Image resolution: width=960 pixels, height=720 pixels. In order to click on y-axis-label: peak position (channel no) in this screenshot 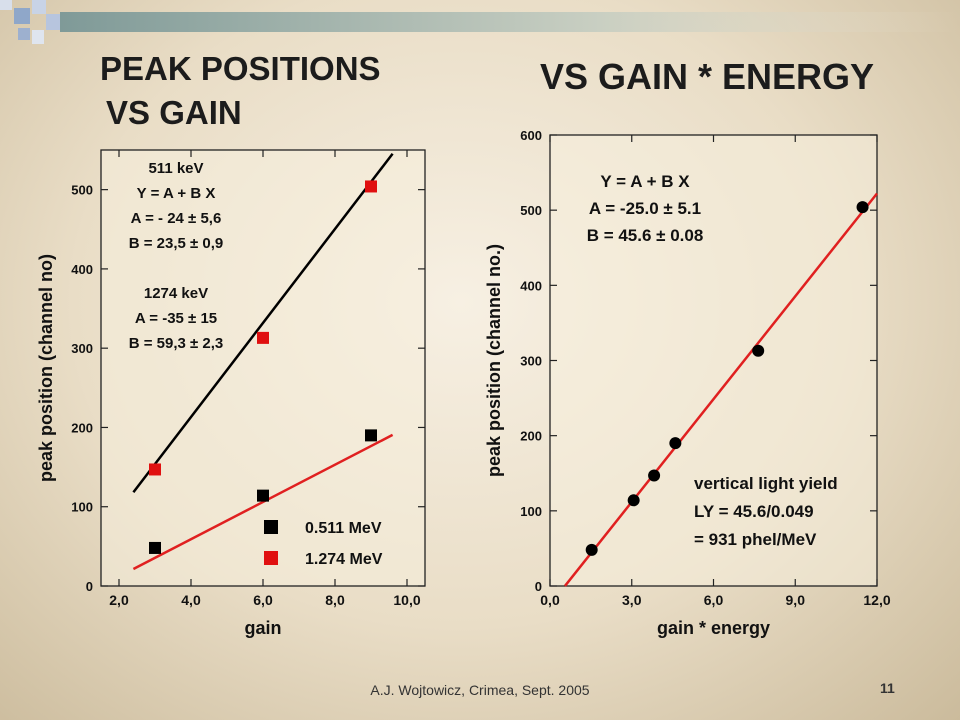, I will do `click(46, 368)`.